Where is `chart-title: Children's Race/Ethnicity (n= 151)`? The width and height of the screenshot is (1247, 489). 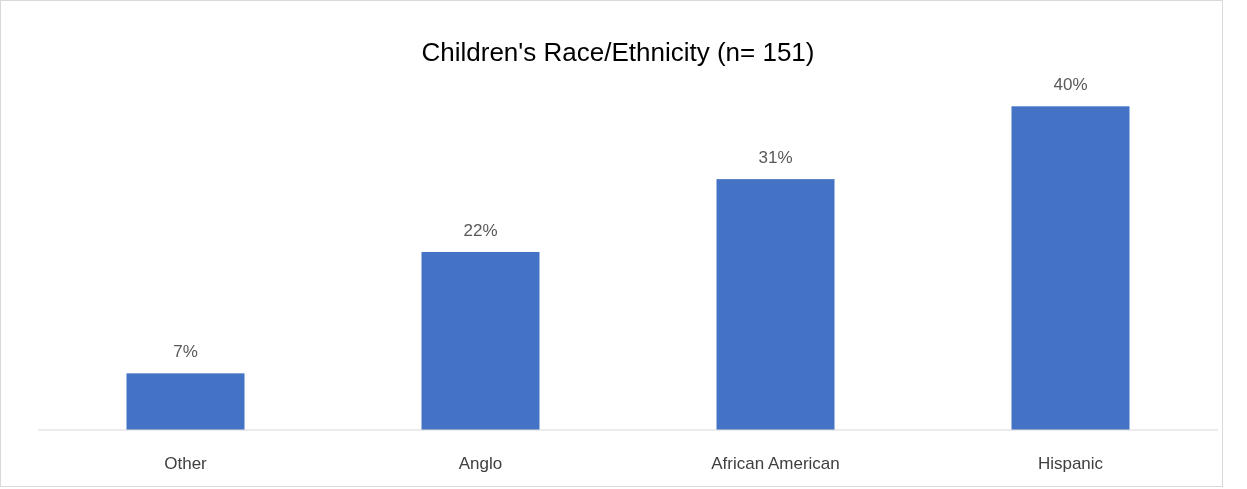 chart-title: Children's Race/Ethnicity (n= 151) is located at coordinates (618, 52).